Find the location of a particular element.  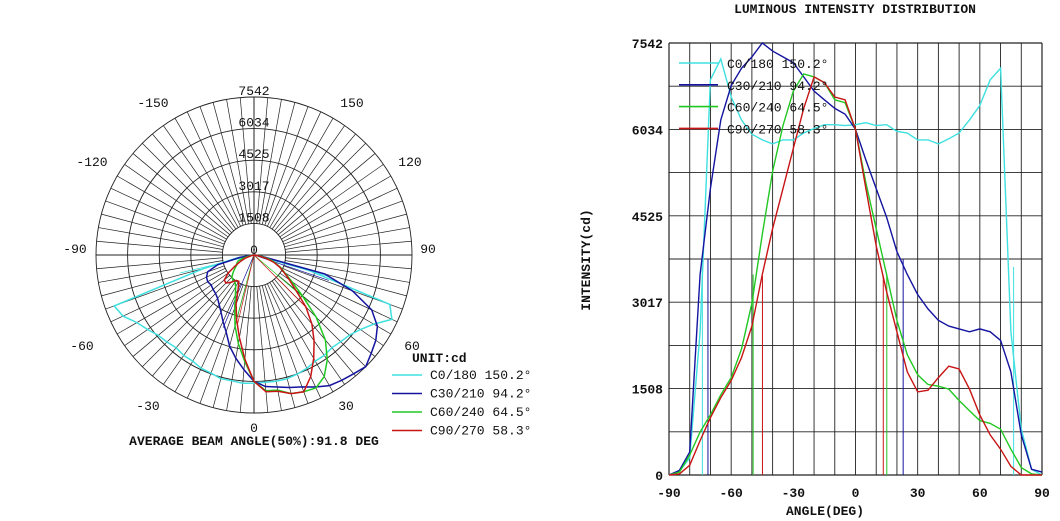

angle-label: 0 is located at coordinates (254, 428).